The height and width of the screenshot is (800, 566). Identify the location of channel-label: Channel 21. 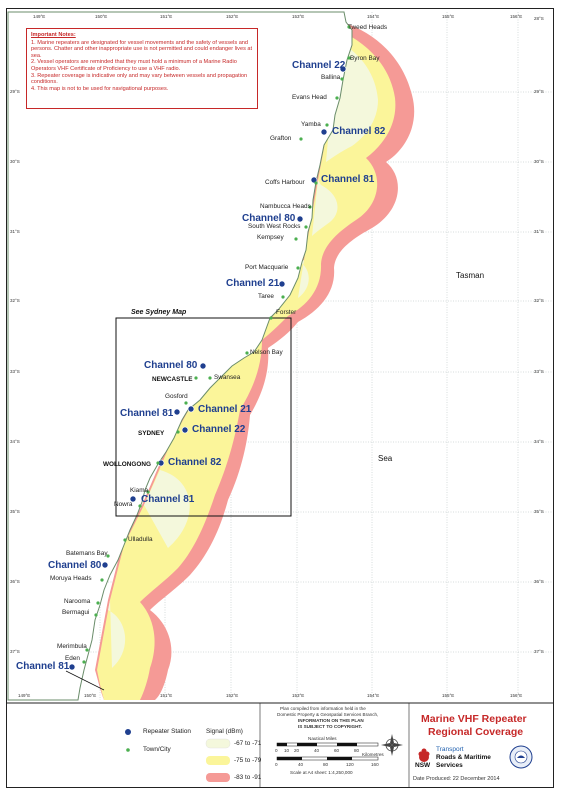
(253, 283).